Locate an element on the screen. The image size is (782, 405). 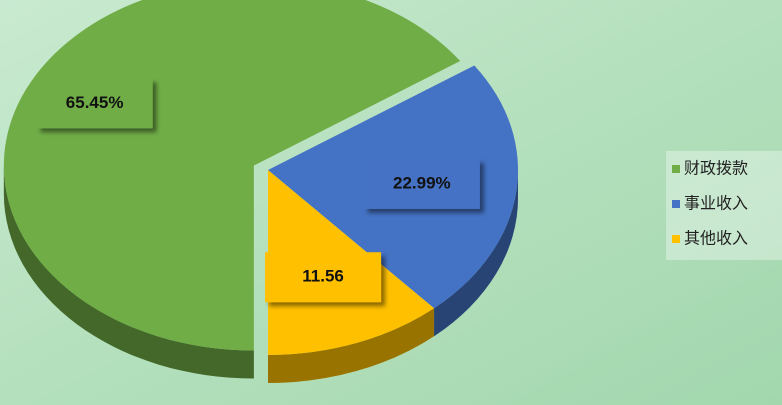
legend-box is located at coordinates (724, 205).